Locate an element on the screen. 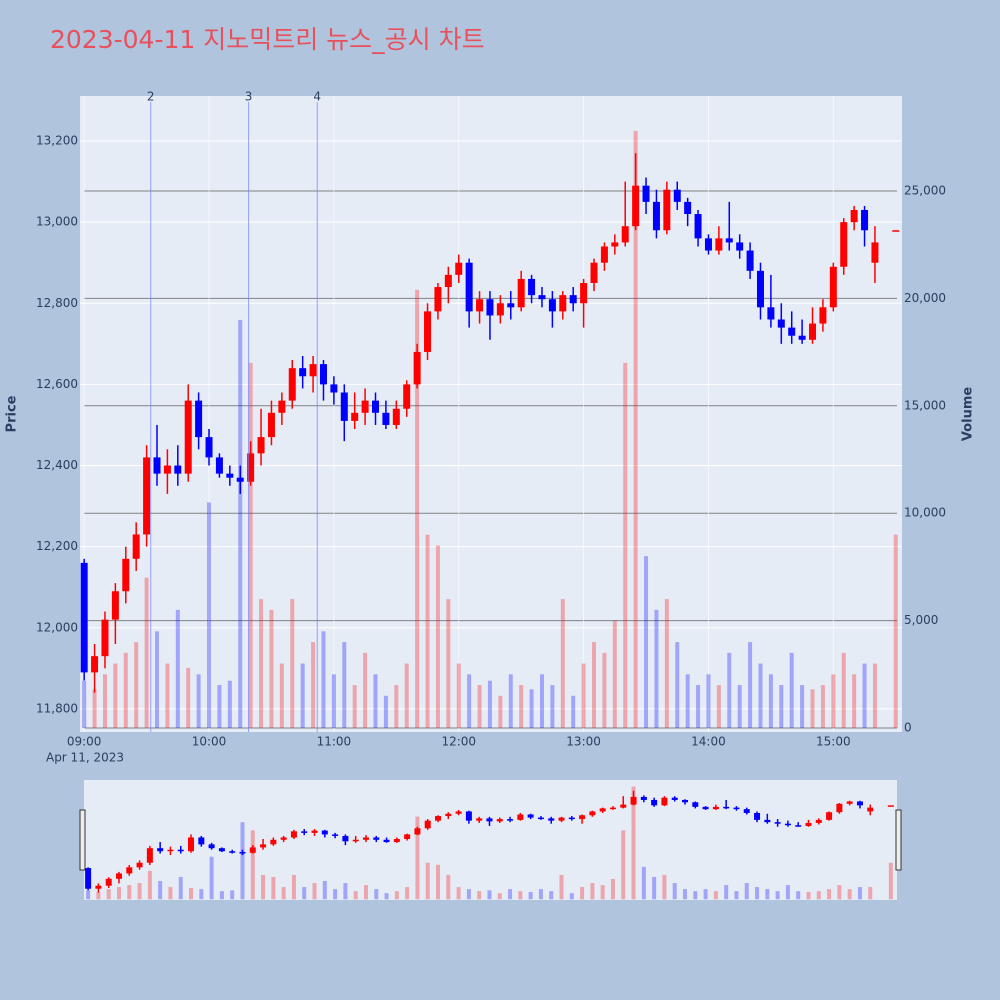 This screenshot has width=1000, height=1000. y2-tick-label: 20,000 is located at coordinates (925, 298).